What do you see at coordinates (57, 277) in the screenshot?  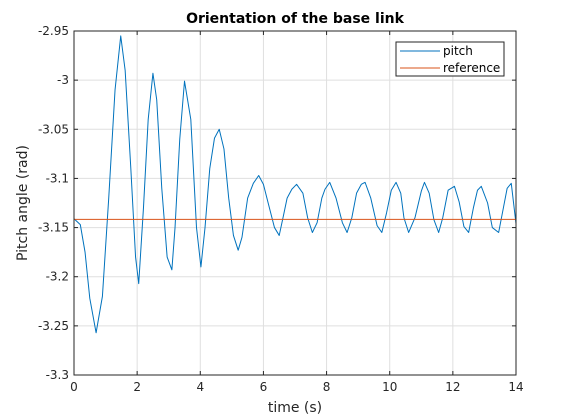 I see `y-tick-label: -3.2` at bounding box center [57, 277].